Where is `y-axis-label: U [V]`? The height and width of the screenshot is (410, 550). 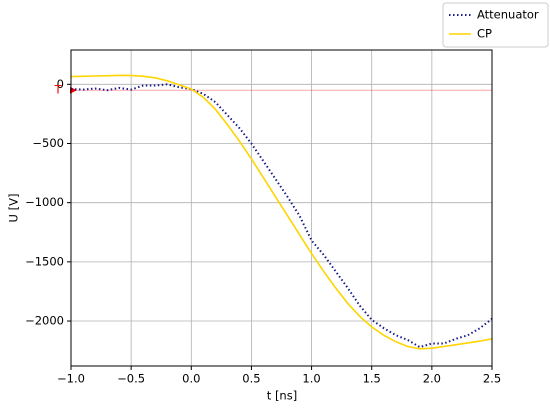
y-axis-label: U [V] is located at coordinates (14, 208).